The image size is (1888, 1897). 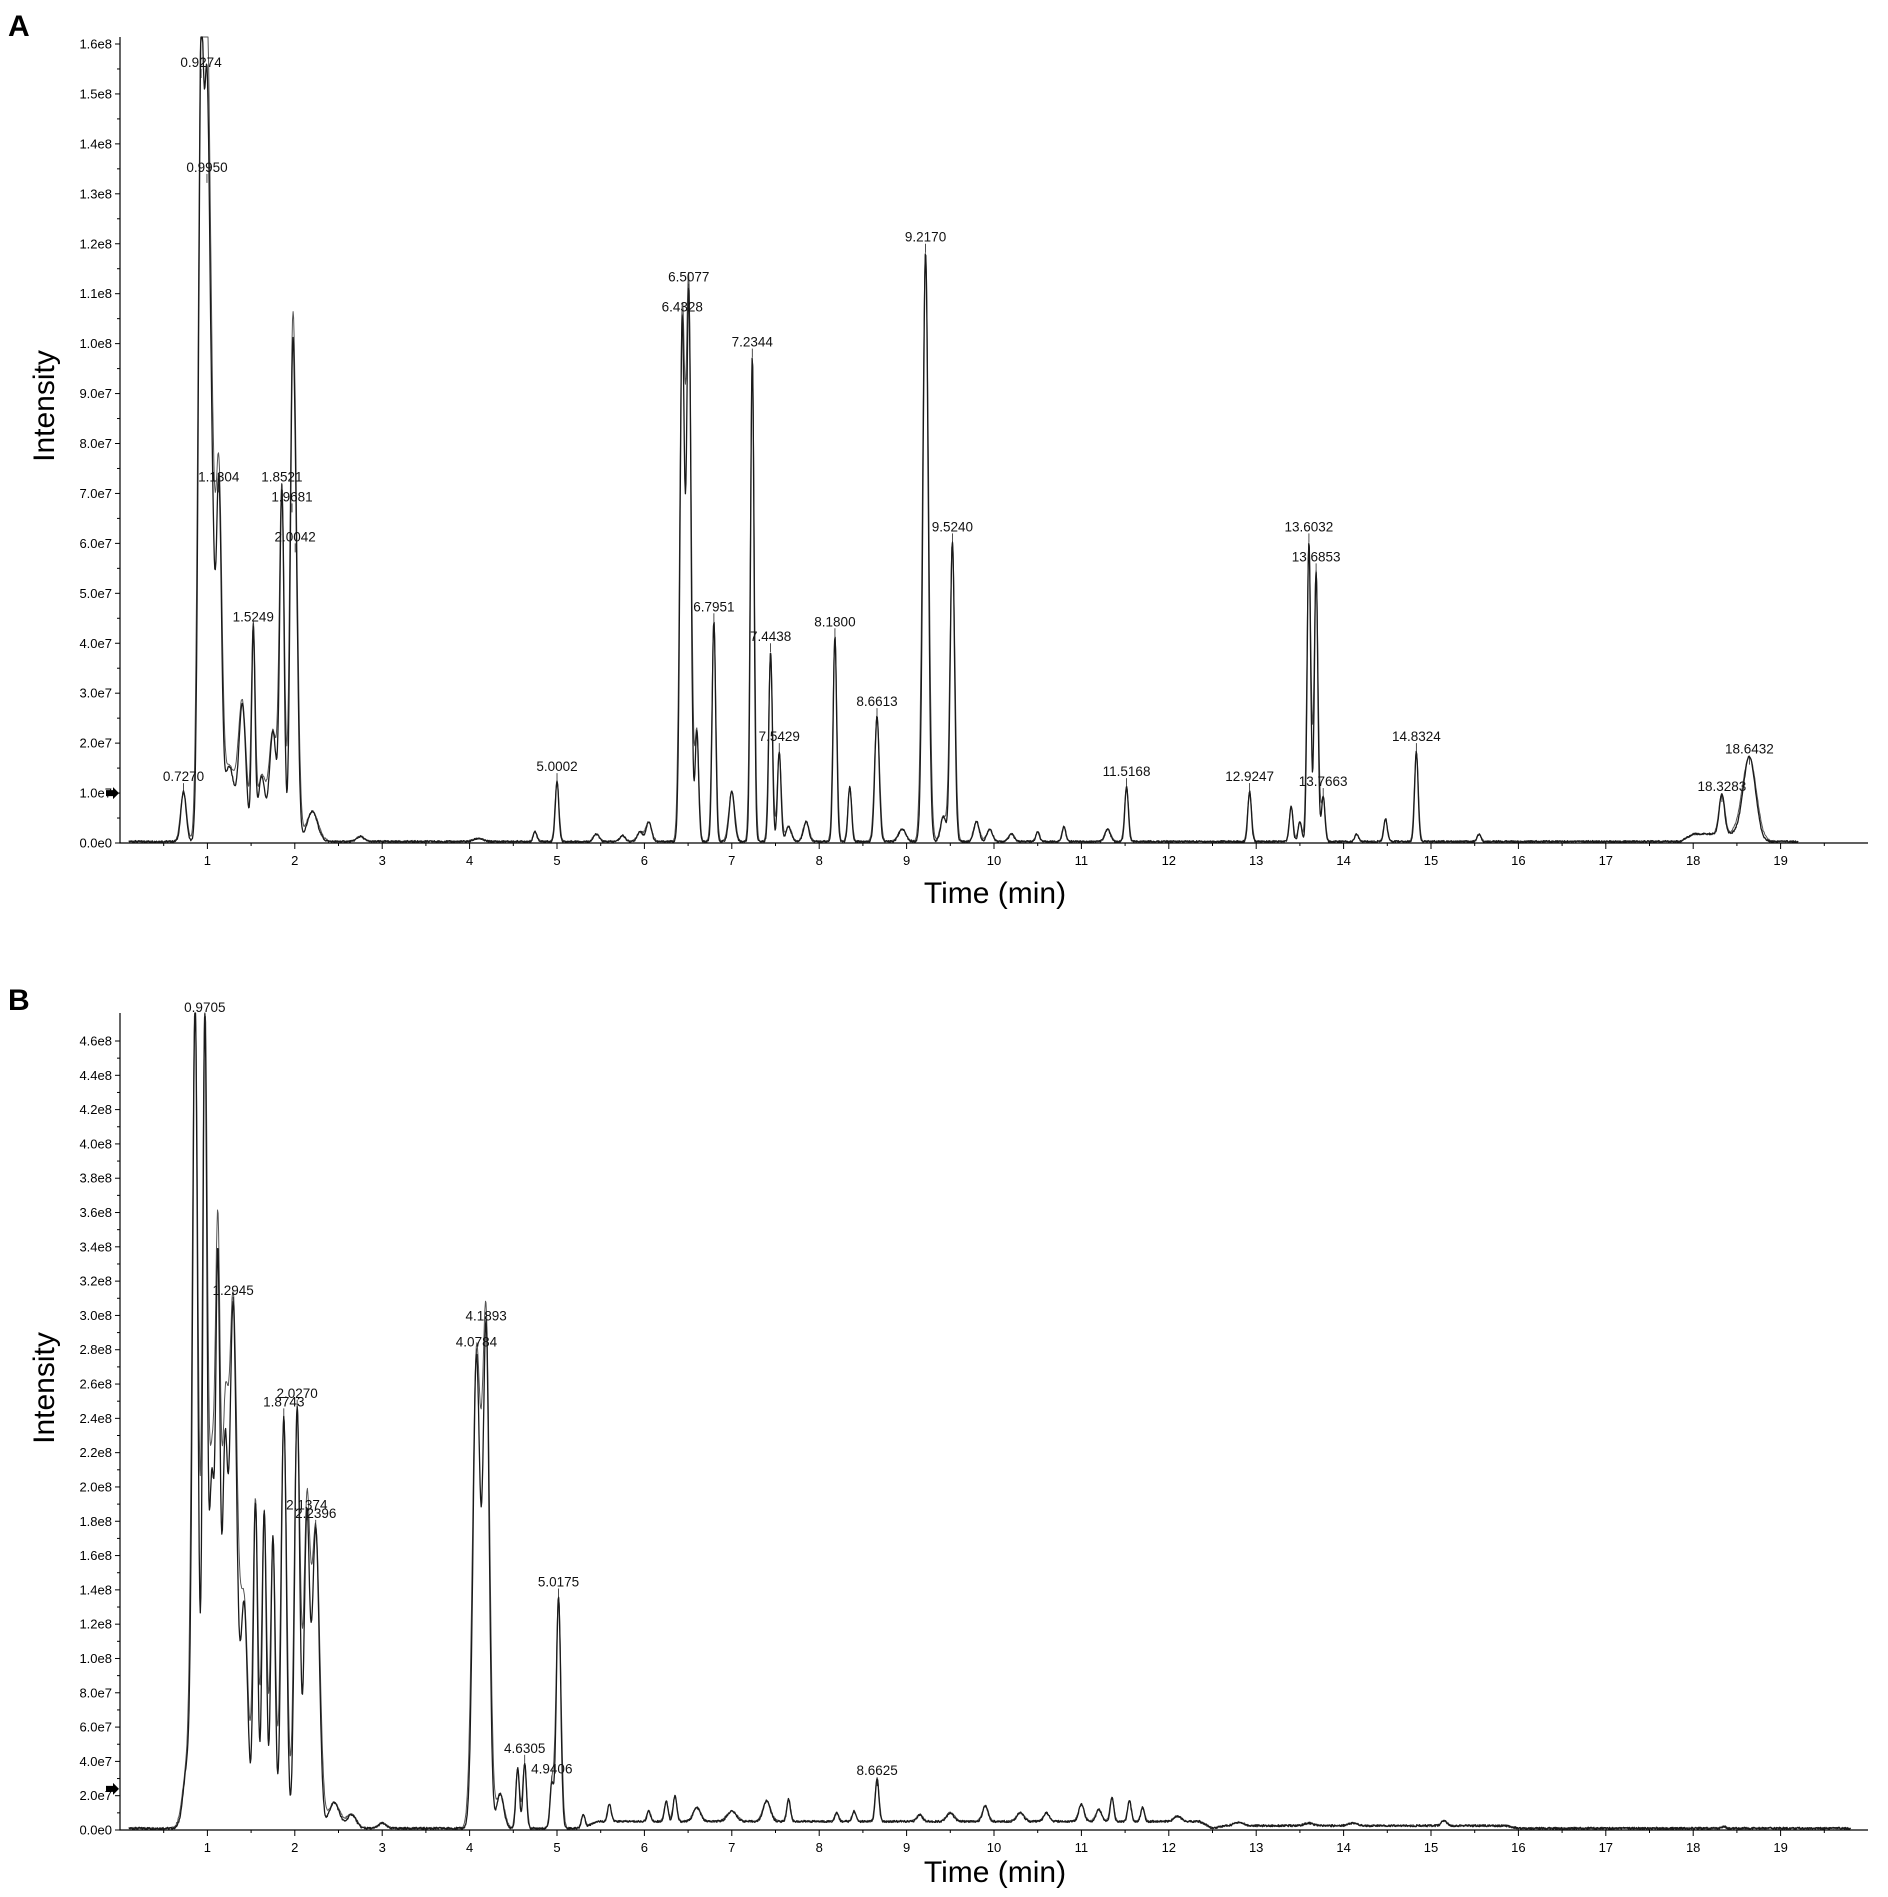 What do you see at coordinates (1082, 860) in the screenshot?
I see `x-tick-label-a: 11` at bounding box center [1082, 860].